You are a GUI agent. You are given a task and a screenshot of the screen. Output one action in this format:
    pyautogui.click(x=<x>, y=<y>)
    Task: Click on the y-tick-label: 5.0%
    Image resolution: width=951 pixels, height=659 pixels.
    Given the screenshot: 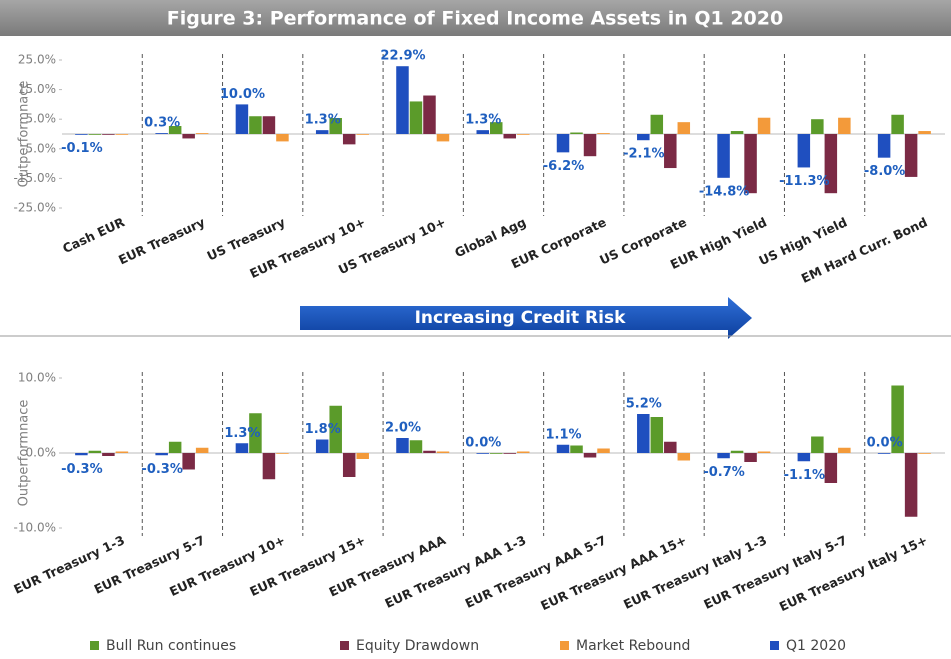 What is the action you would take?
    pyautogui.click(x=41, y=119)
    